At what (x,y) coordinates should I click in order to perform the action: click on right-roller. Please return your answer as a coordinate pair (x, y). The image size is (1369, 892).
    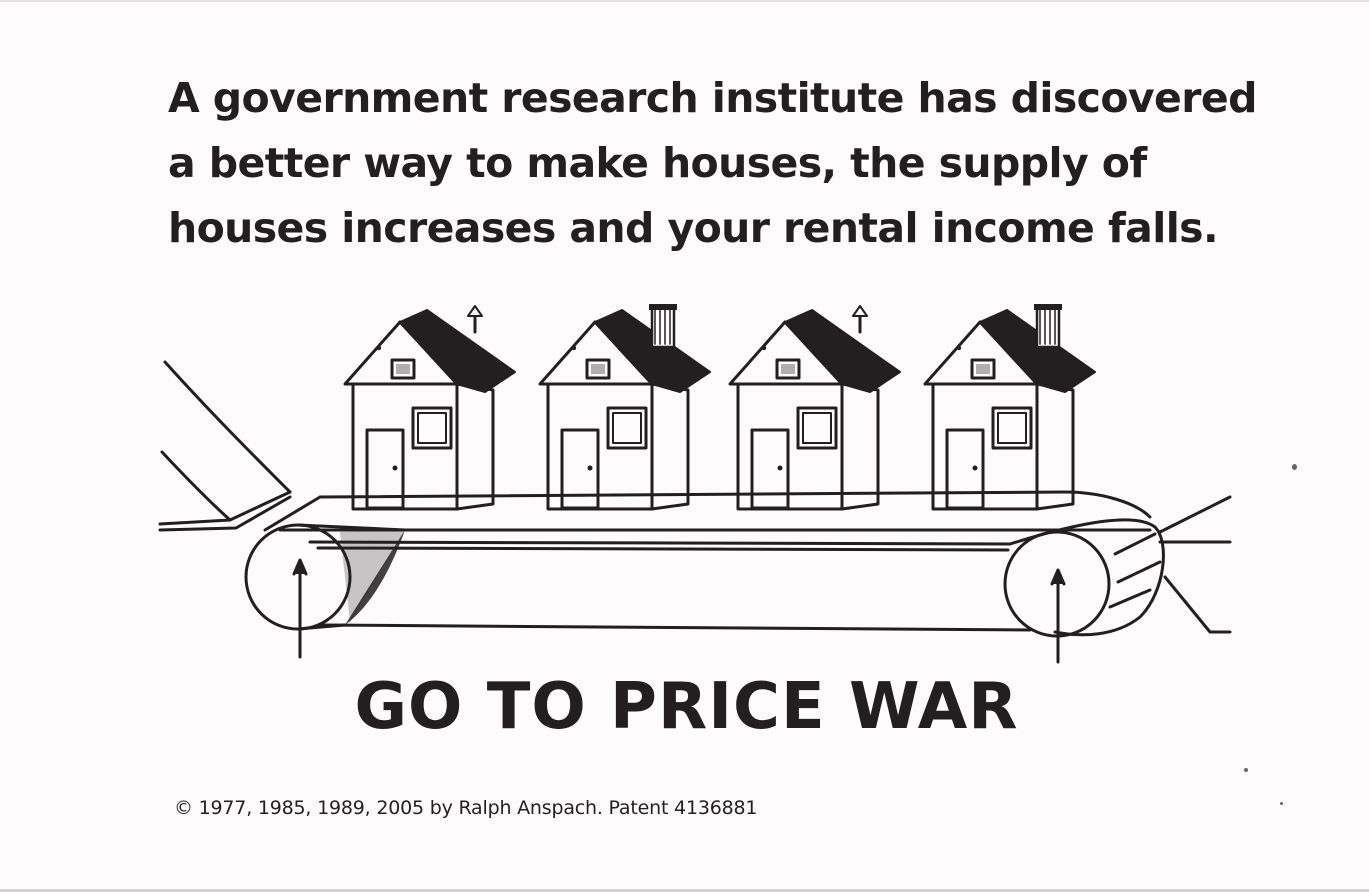
    Looking at the image, I should click on (1117, 579).